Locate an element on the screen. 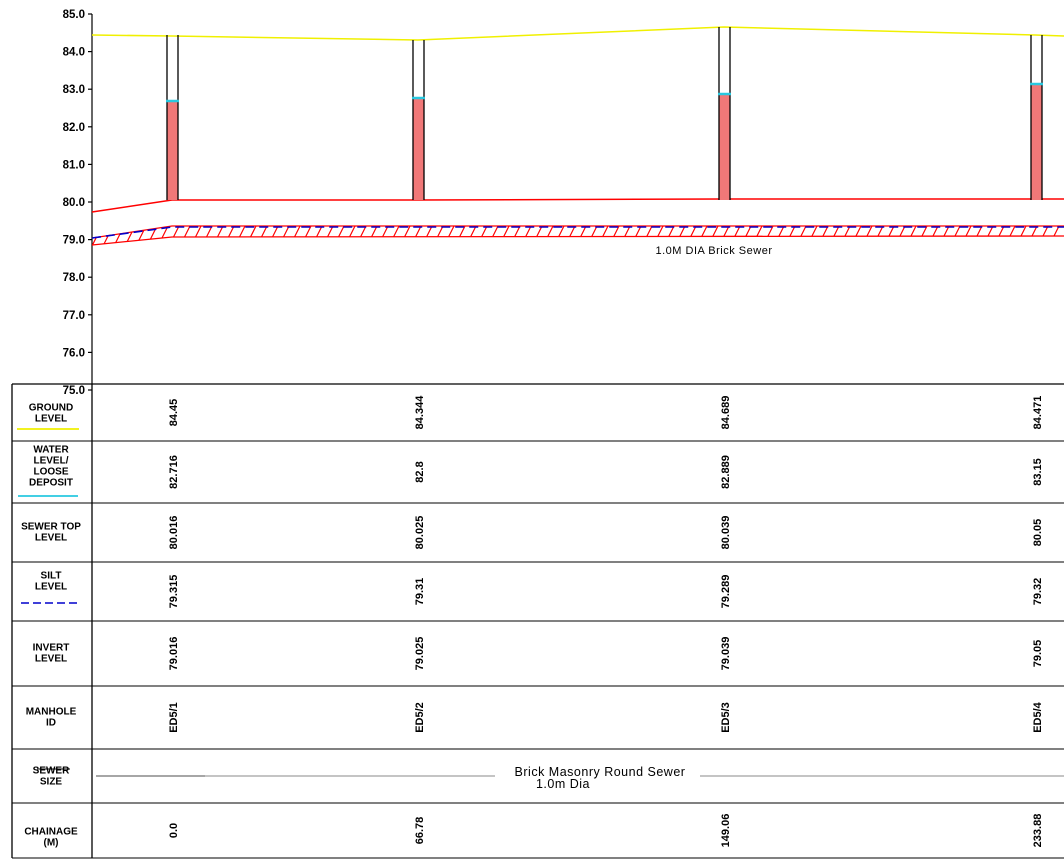  silt-level-line is located at coordinates (577, 232).